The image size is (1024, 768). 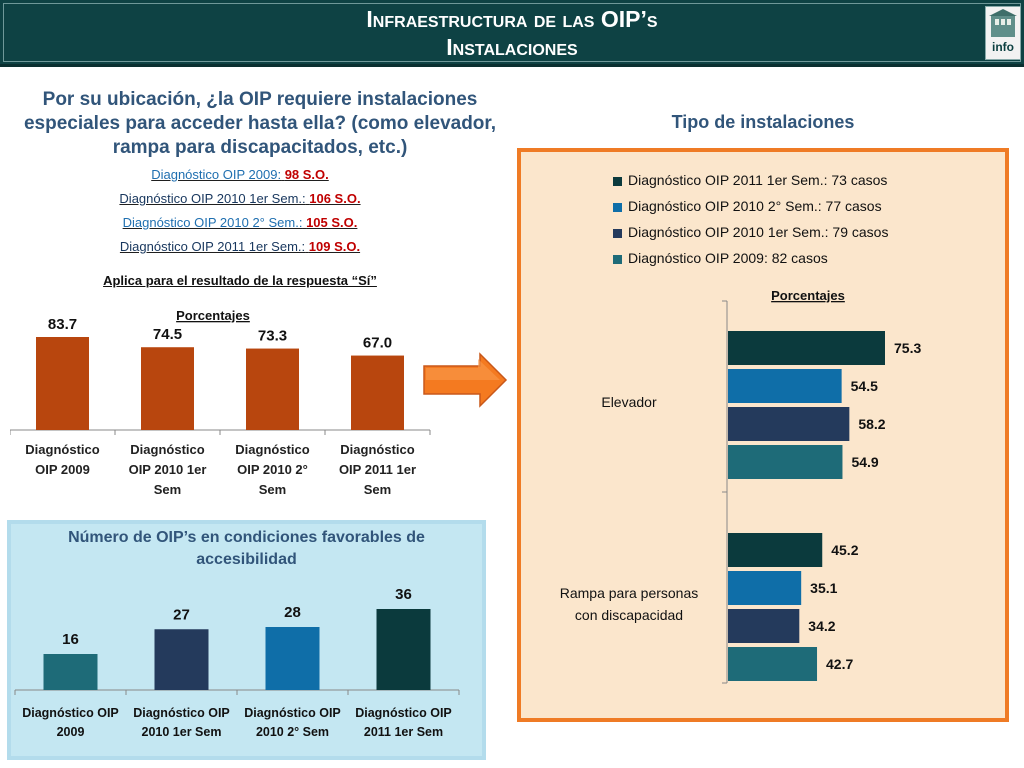 I want to click on data-label: 83.7, so click(x=62, y=324).